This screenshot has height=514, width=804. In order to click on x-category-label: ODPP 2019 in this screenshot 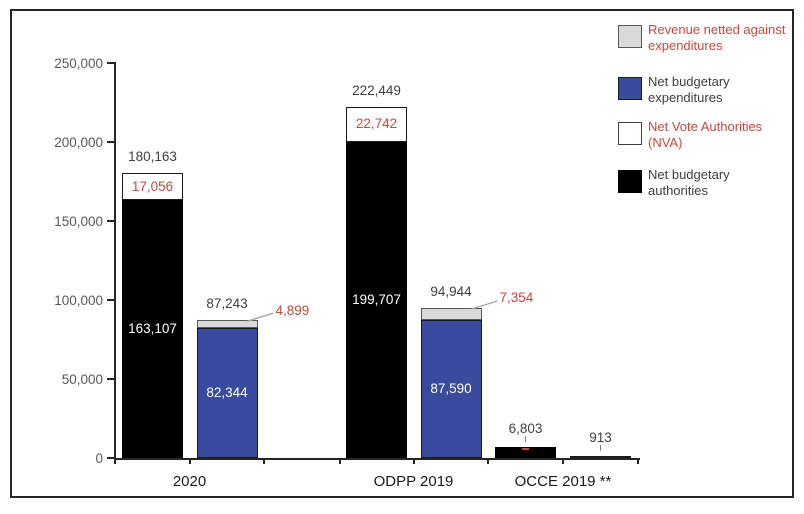, I will do `click(413, 481)`.